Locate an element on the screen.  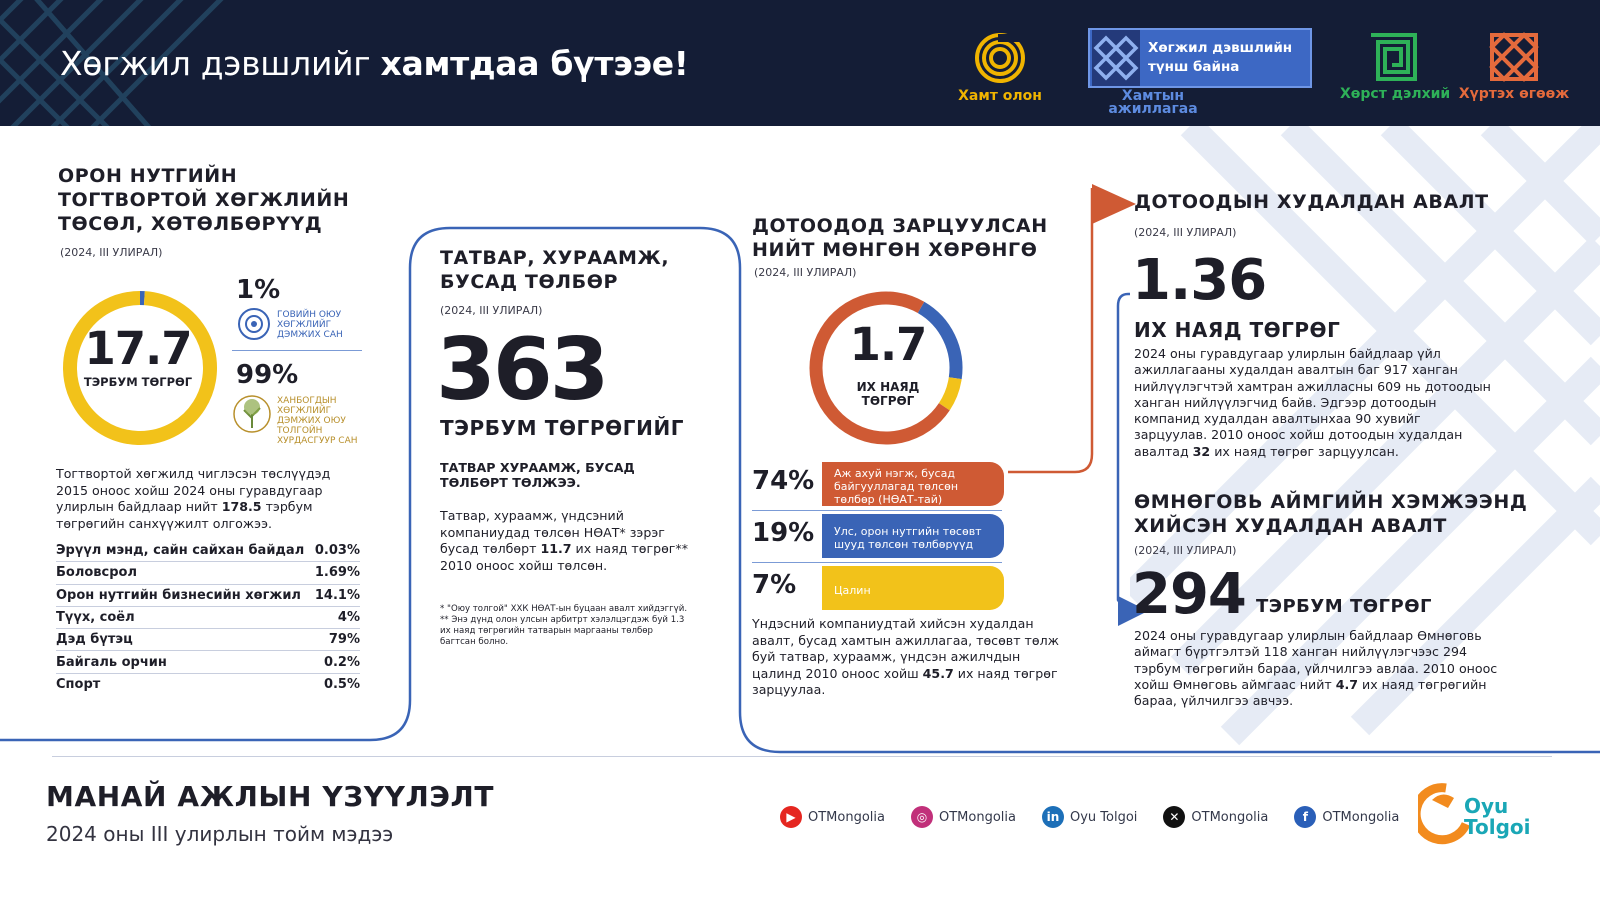
umnugovi-amount: 294 is located at coordinates (1189, 594).